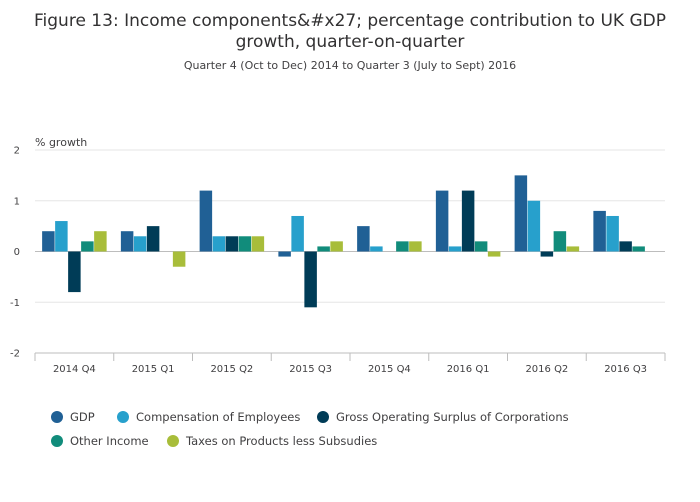 The image size is (700, 502). What do you see at coordinates (546, 369) in the screenshot?
I see `x-tick-label: 2016 Q2` at bounding box center [546, 369].